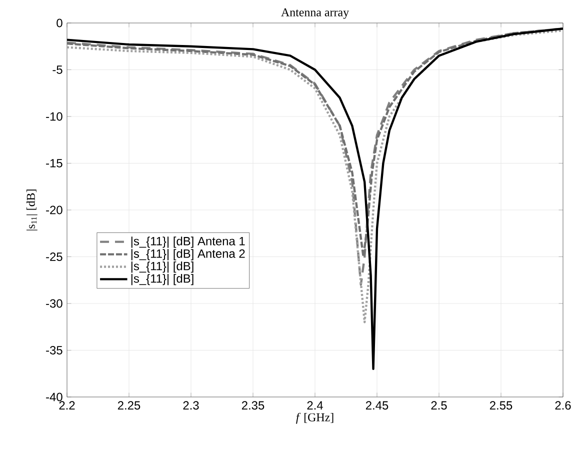 Image resolution: width=584 pixels, height=472 pixels. What do you see at coordinates (67, 405) in the screenshot?
I see `x-tick-label: 2.2` at bounding box center [67, 405].